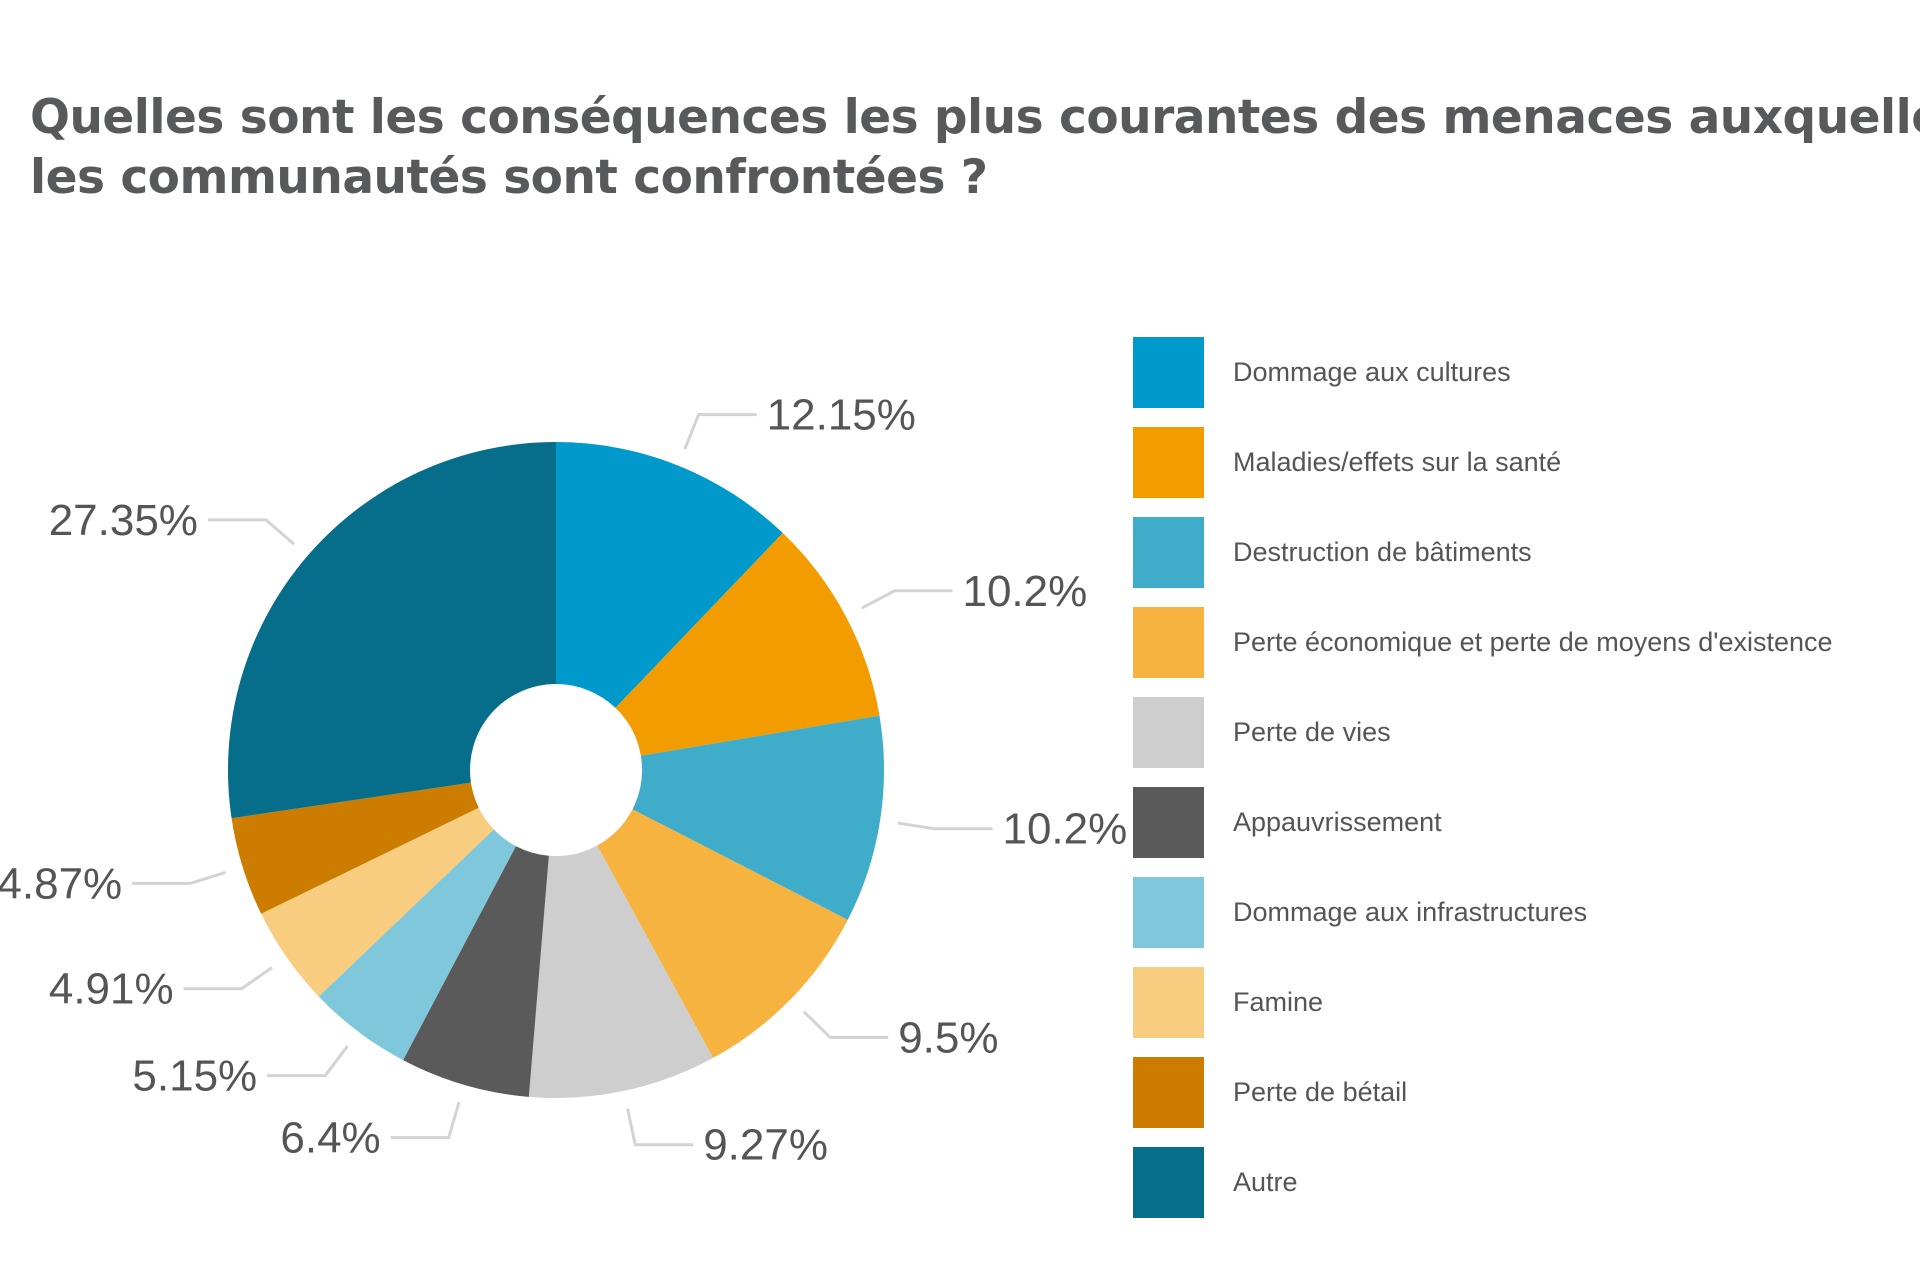  I want to click on slice-dommage-aux-cultures, so click(669, 575).